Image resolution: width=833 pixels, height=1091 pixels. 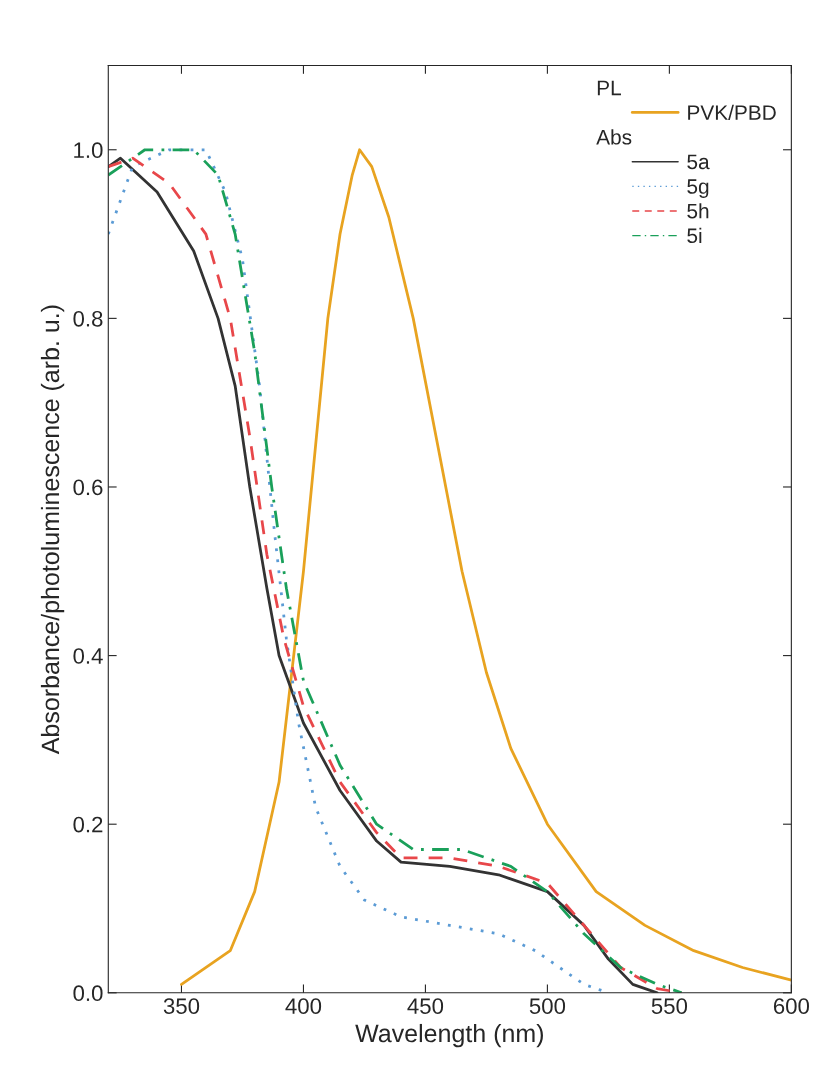 What do you see at coordinates (547, 1006) in the screenshot?
I see `x-tick-label: 500` at bounding box center [547, 1006].